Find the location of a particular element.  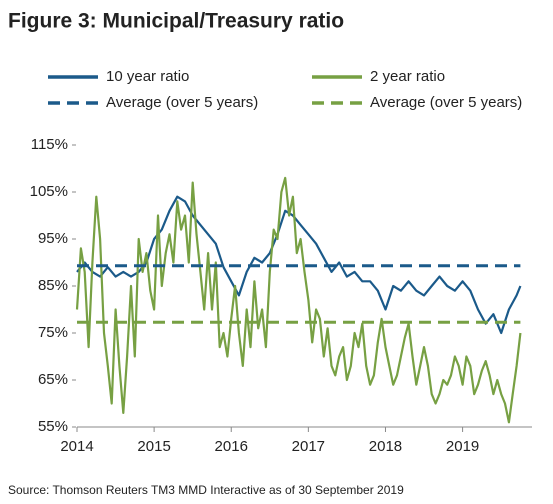

x-tick-label: 2015 is located at coordinates (153, 446).